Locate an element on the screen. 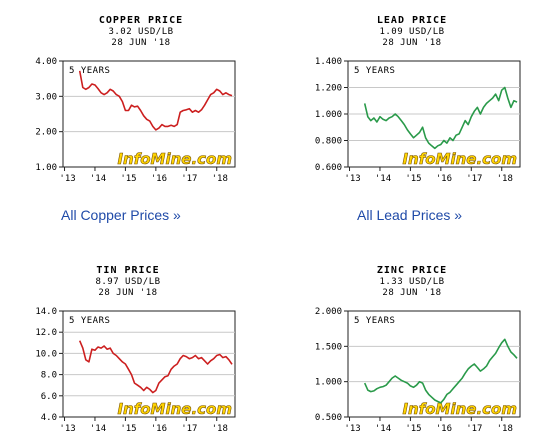  y-tick-label: 12.0 is located at coordinates (46, 333).